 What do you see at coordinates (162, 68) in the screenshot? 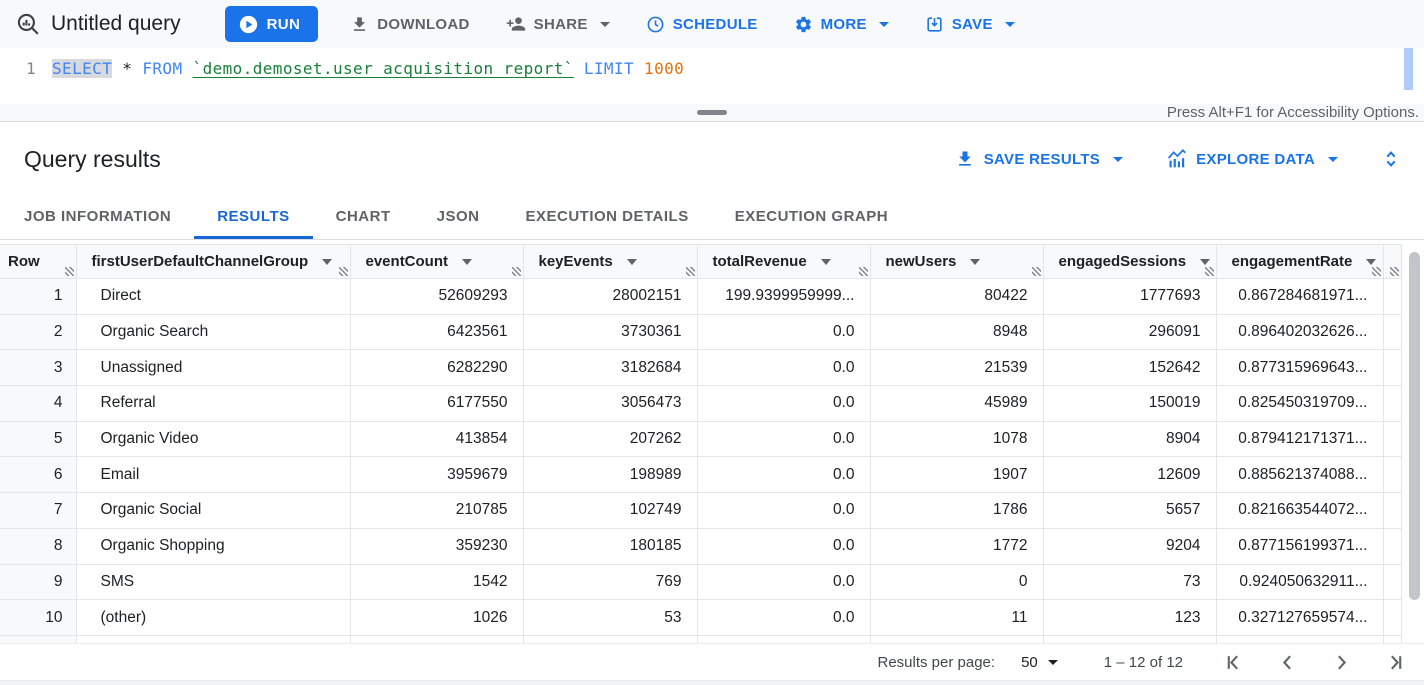
I see `sql-keyword-from: FROM` at bounding box center [162, 68].